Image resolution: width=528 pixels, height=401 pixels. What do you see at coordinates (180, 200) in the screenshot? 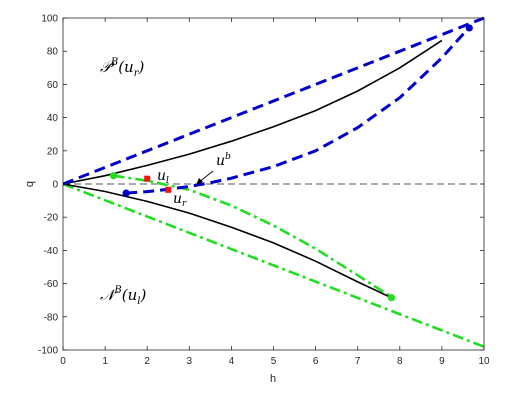
I see `annotation-ur: ur` at bounding box center [180, 200].